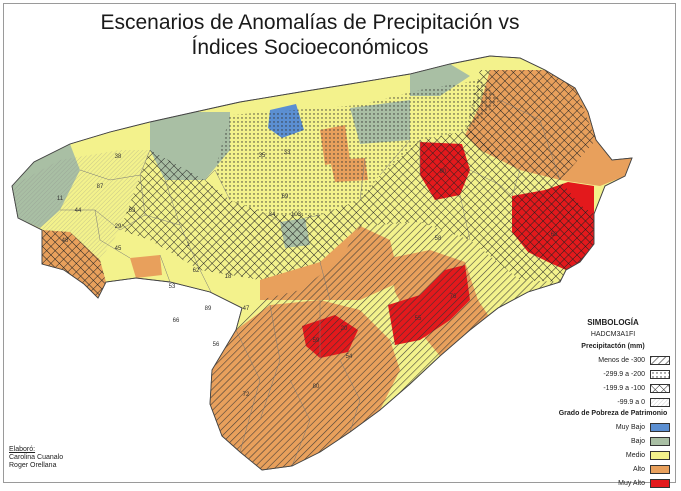 The width and height of the screenshot is (681, 491). I want to click on legend-poverty-title: Grado de Pobreza de Patrimonio, so click(613, 413).